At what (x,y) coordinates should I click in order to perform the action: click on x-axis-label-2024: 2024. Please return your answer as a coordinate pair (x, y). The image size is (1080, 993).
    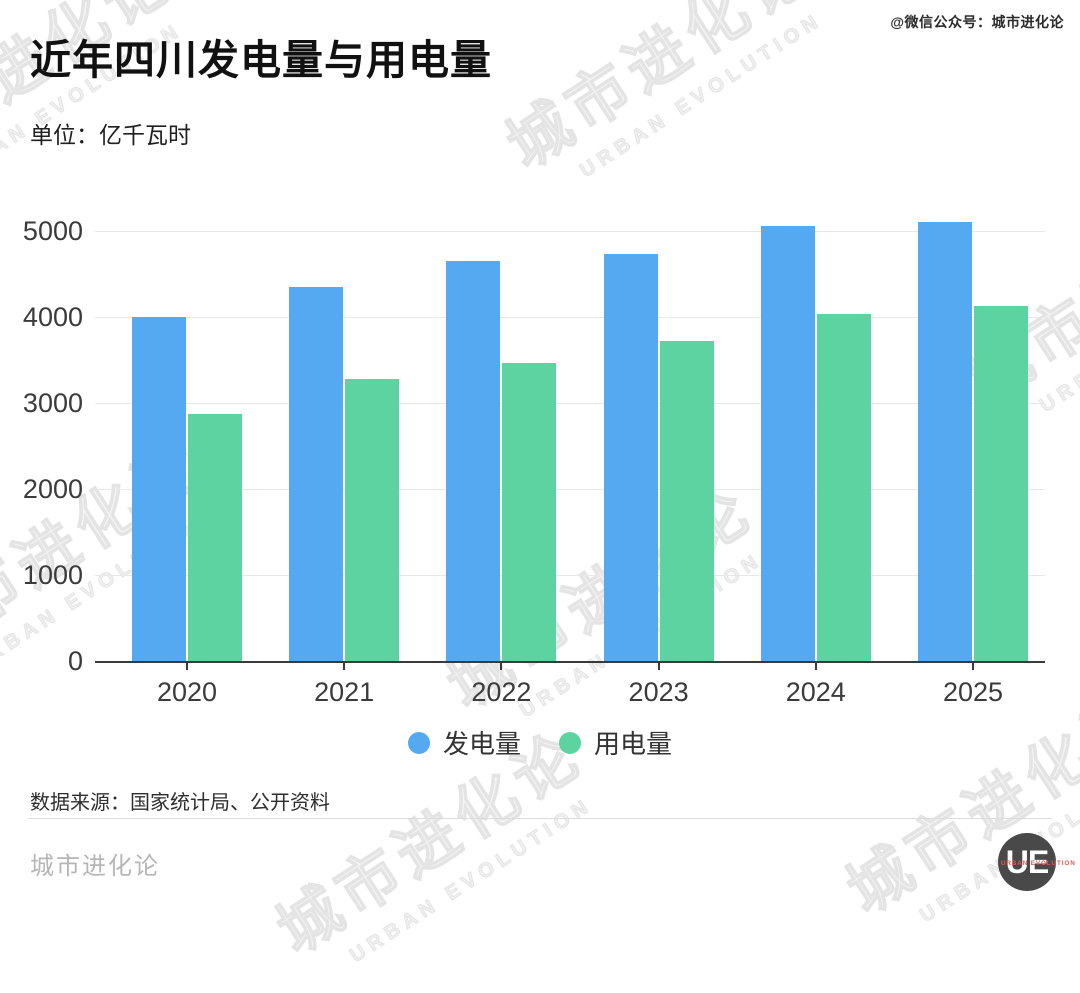
    Looking at the image, I should click on (815, 692).